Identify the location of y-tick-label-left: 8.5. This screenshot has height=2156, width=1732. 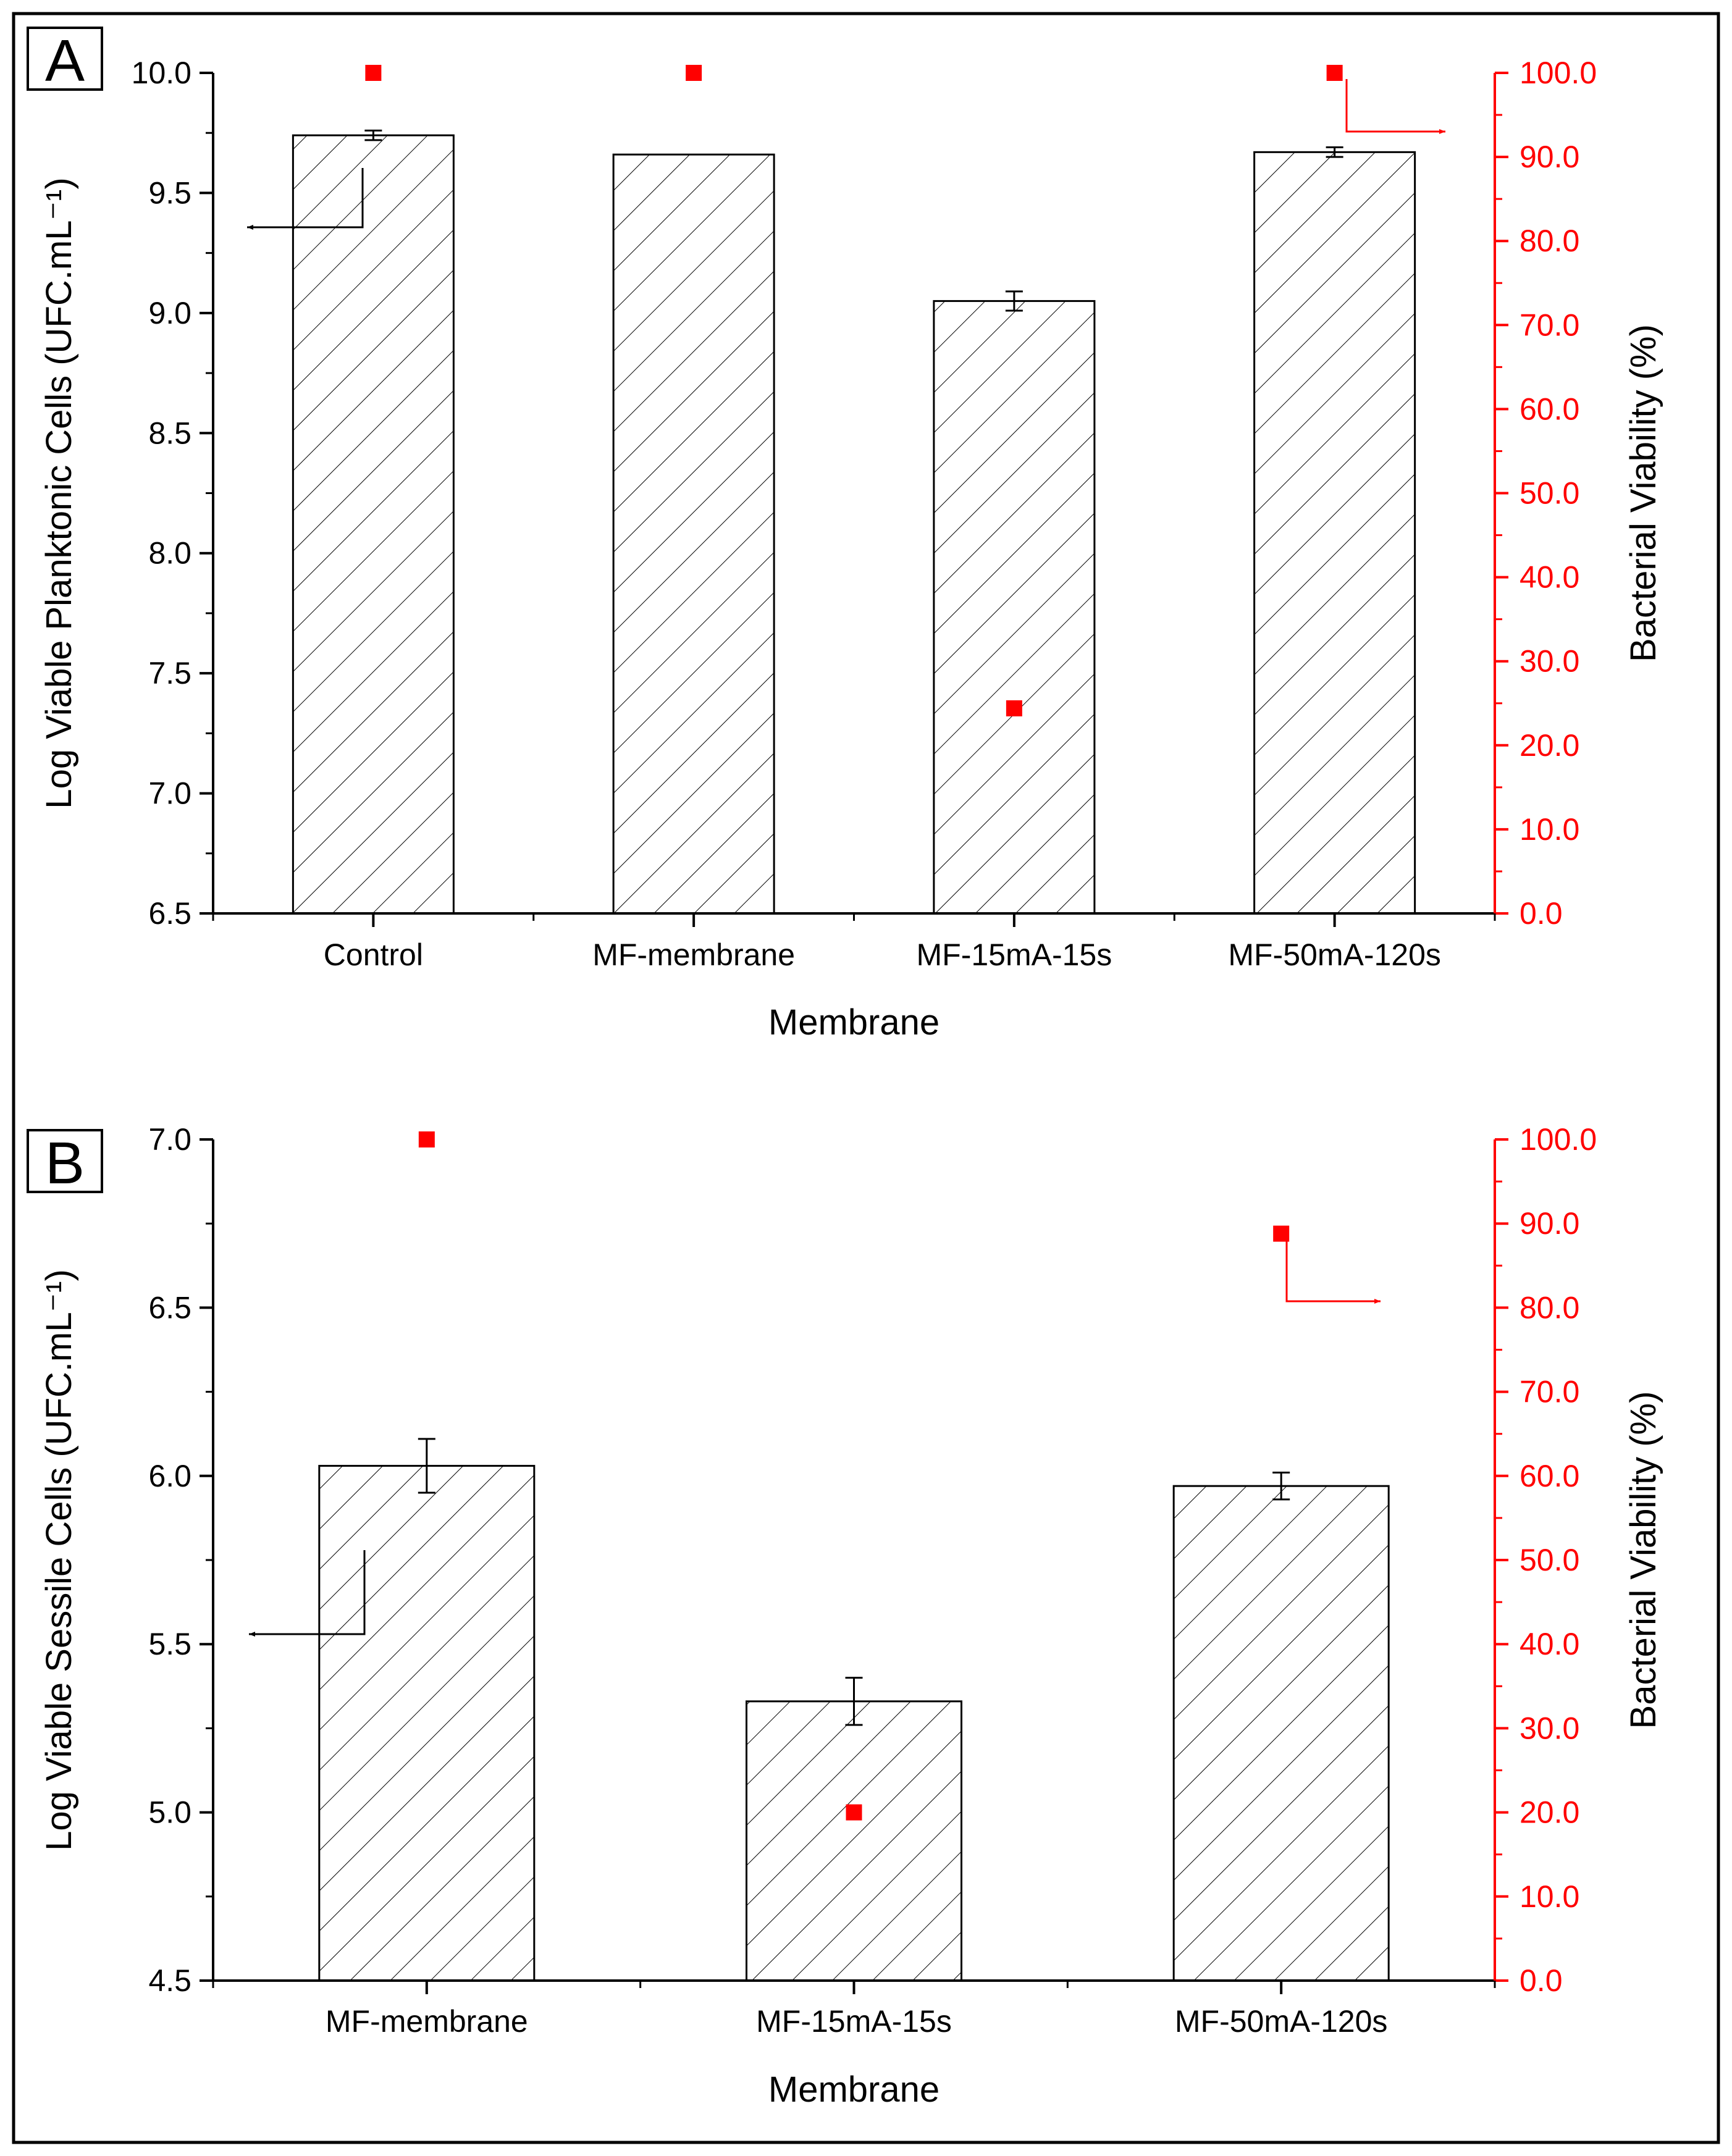
(169, 433).